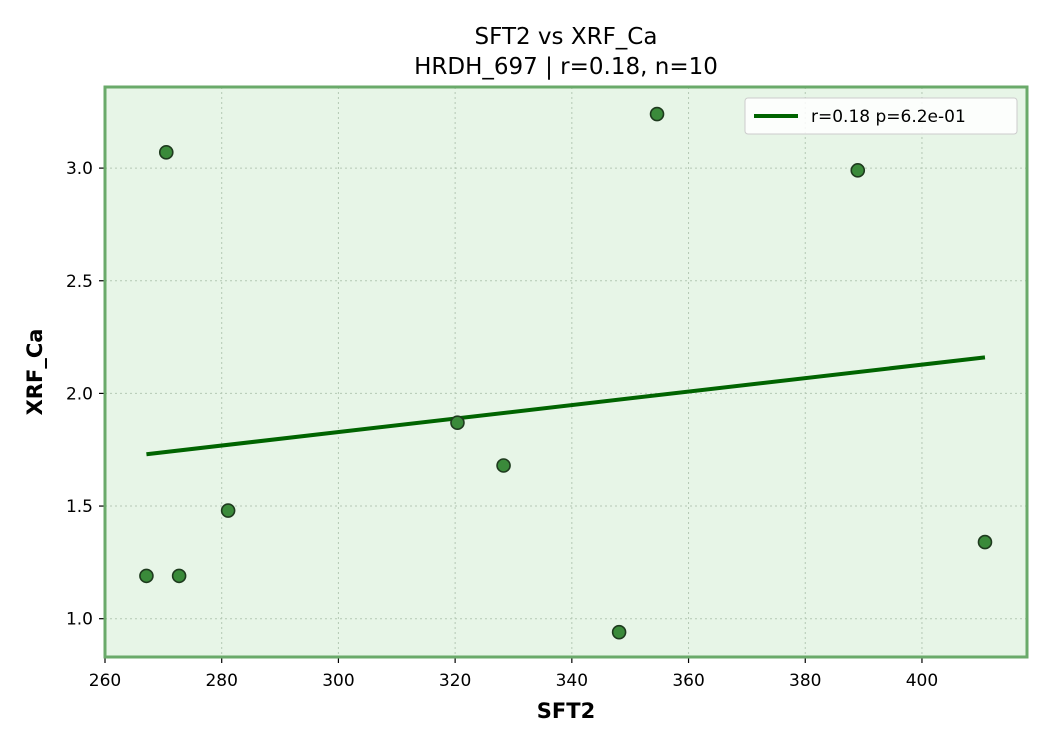 The height and width of the screenshot is (750, 1050). What do you see at coordinates (805, 681) in the screenshot?
I see `x-tick-label: 380` at bounding box center [805, 681].